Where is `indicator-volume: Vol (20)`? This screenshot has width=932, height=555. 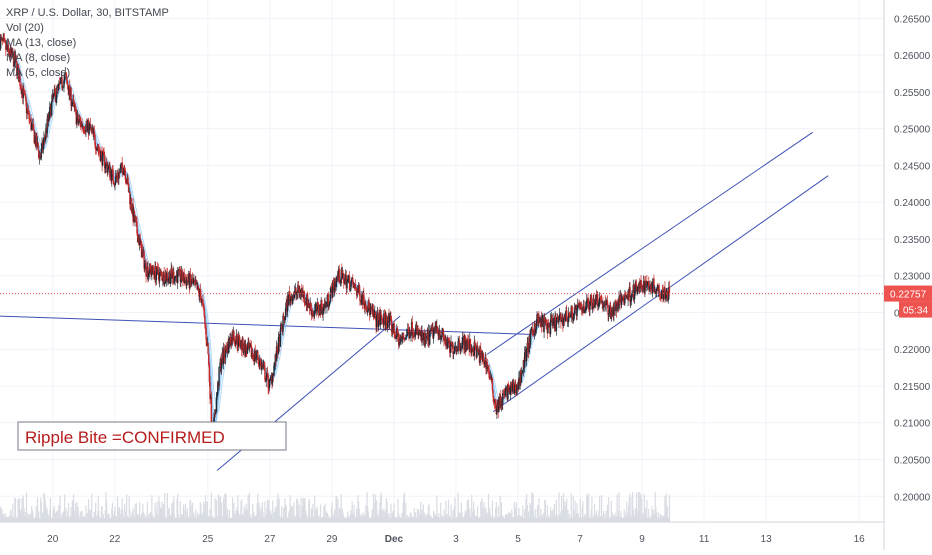 indicator-volume: Vol (20) is located at coordinates (25, 28).